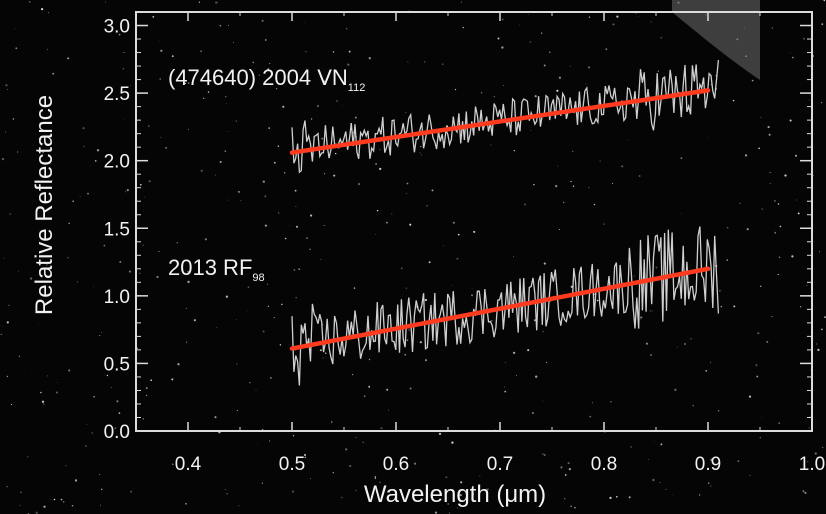 This screenshot has width=826, height=514. Describe the element at coordinates (188, 464) in the screenshot. I see `x-tick-label-0: 0.4` at that location.